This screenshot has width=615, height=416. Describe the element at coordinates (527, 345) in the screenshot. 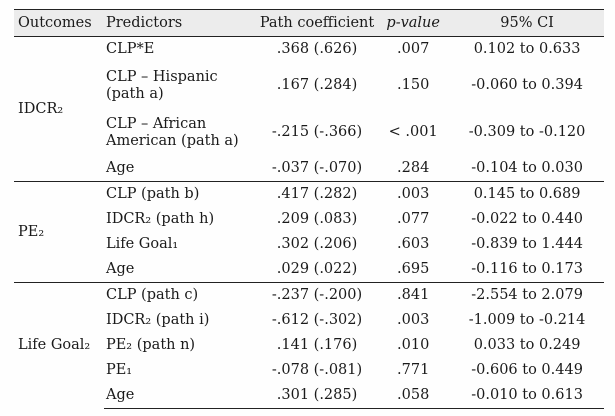

I see `ci-cell: 0.033 to 0.249` at that location.